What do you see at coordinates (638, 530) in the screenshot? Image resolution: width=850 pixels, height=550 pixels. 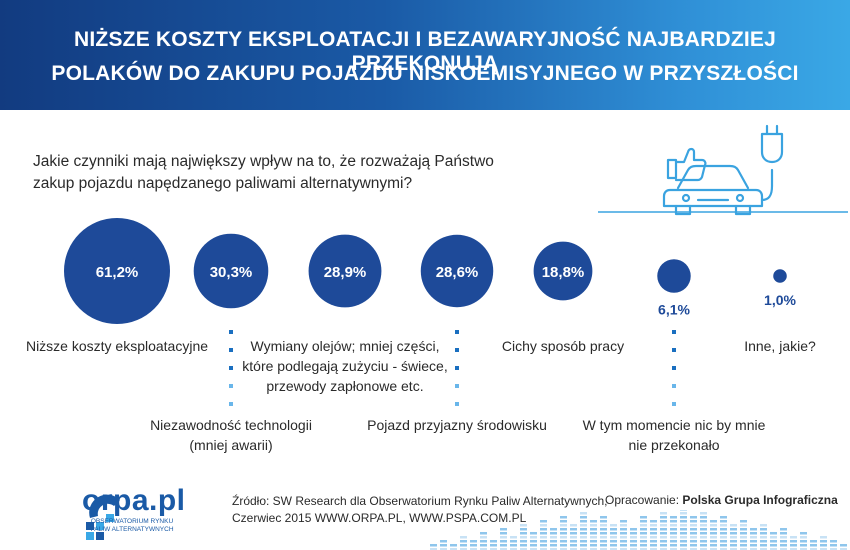 I see `decorative-bars` at bounding box center [638, 530].